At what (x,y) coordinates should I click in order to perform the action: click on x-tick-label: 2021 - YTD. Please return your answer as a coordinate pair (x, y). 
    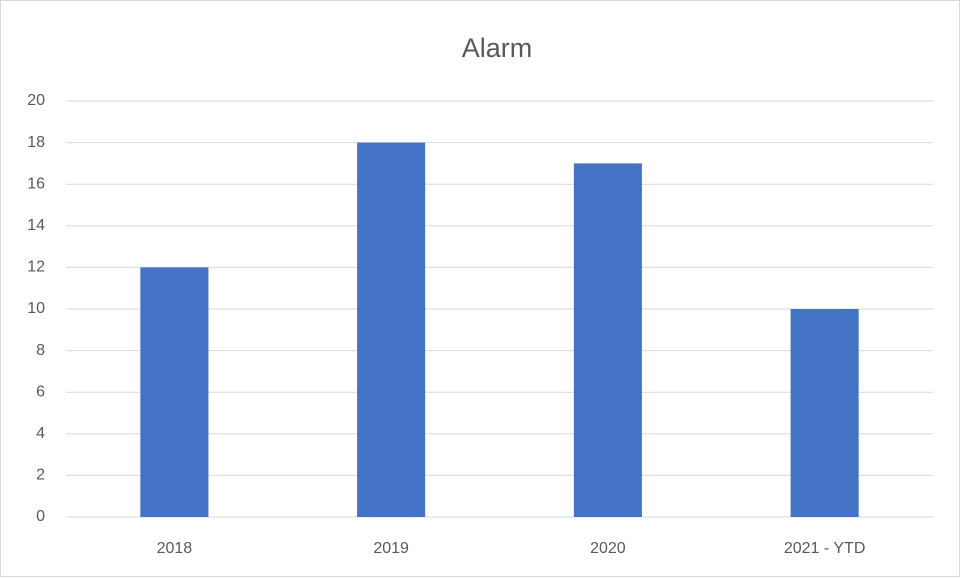
    Looking at the image, I should click on (825, 548).